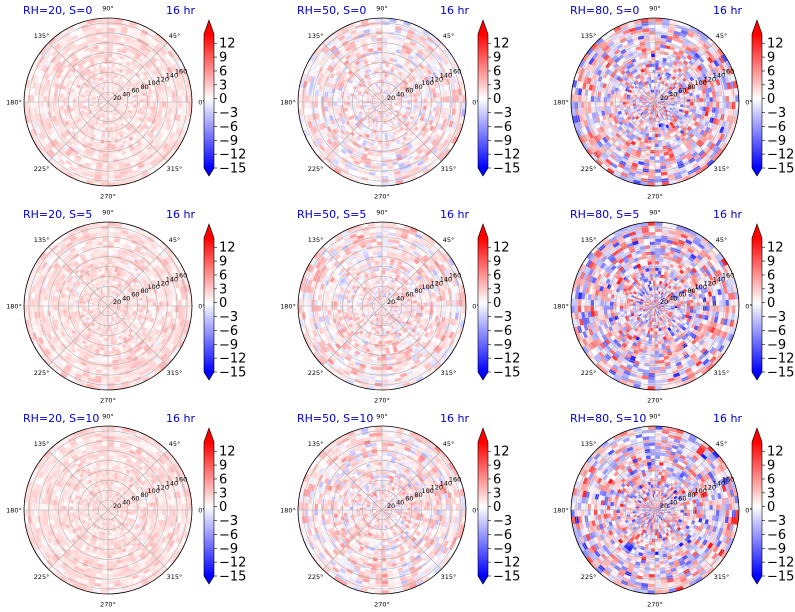 This screenshot has height=612, width=795. Describe the element at coordinates (126, 94) in the screenshot. I see `radial-tick-label: 40` at that location.